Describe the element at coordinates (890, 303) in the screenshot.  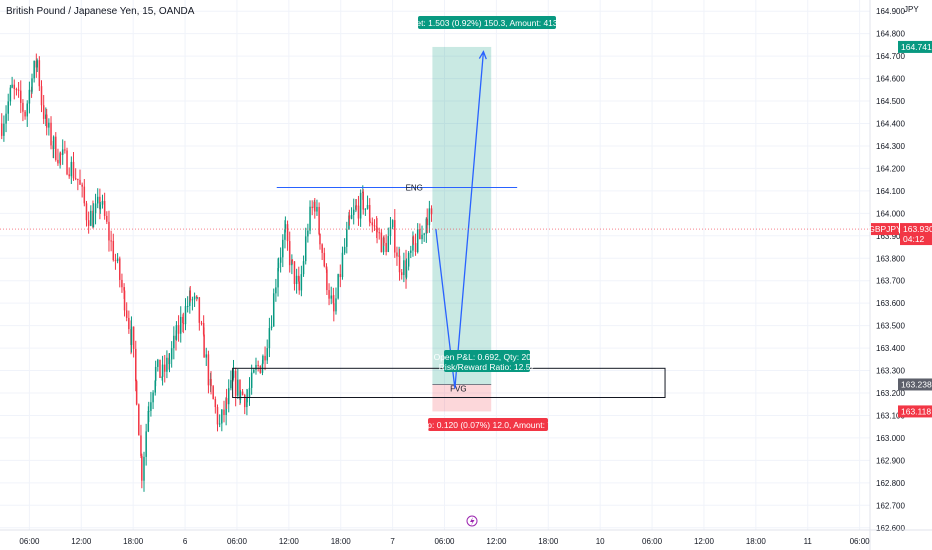
I see `price-tick-label: 163.600` at that location.